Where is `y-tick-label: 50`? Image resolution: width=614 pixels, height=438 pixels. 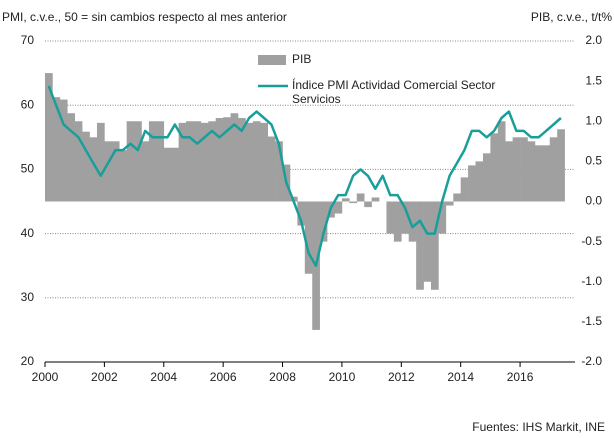
y-tick-label: 50 is located at coordinates (28, 169).